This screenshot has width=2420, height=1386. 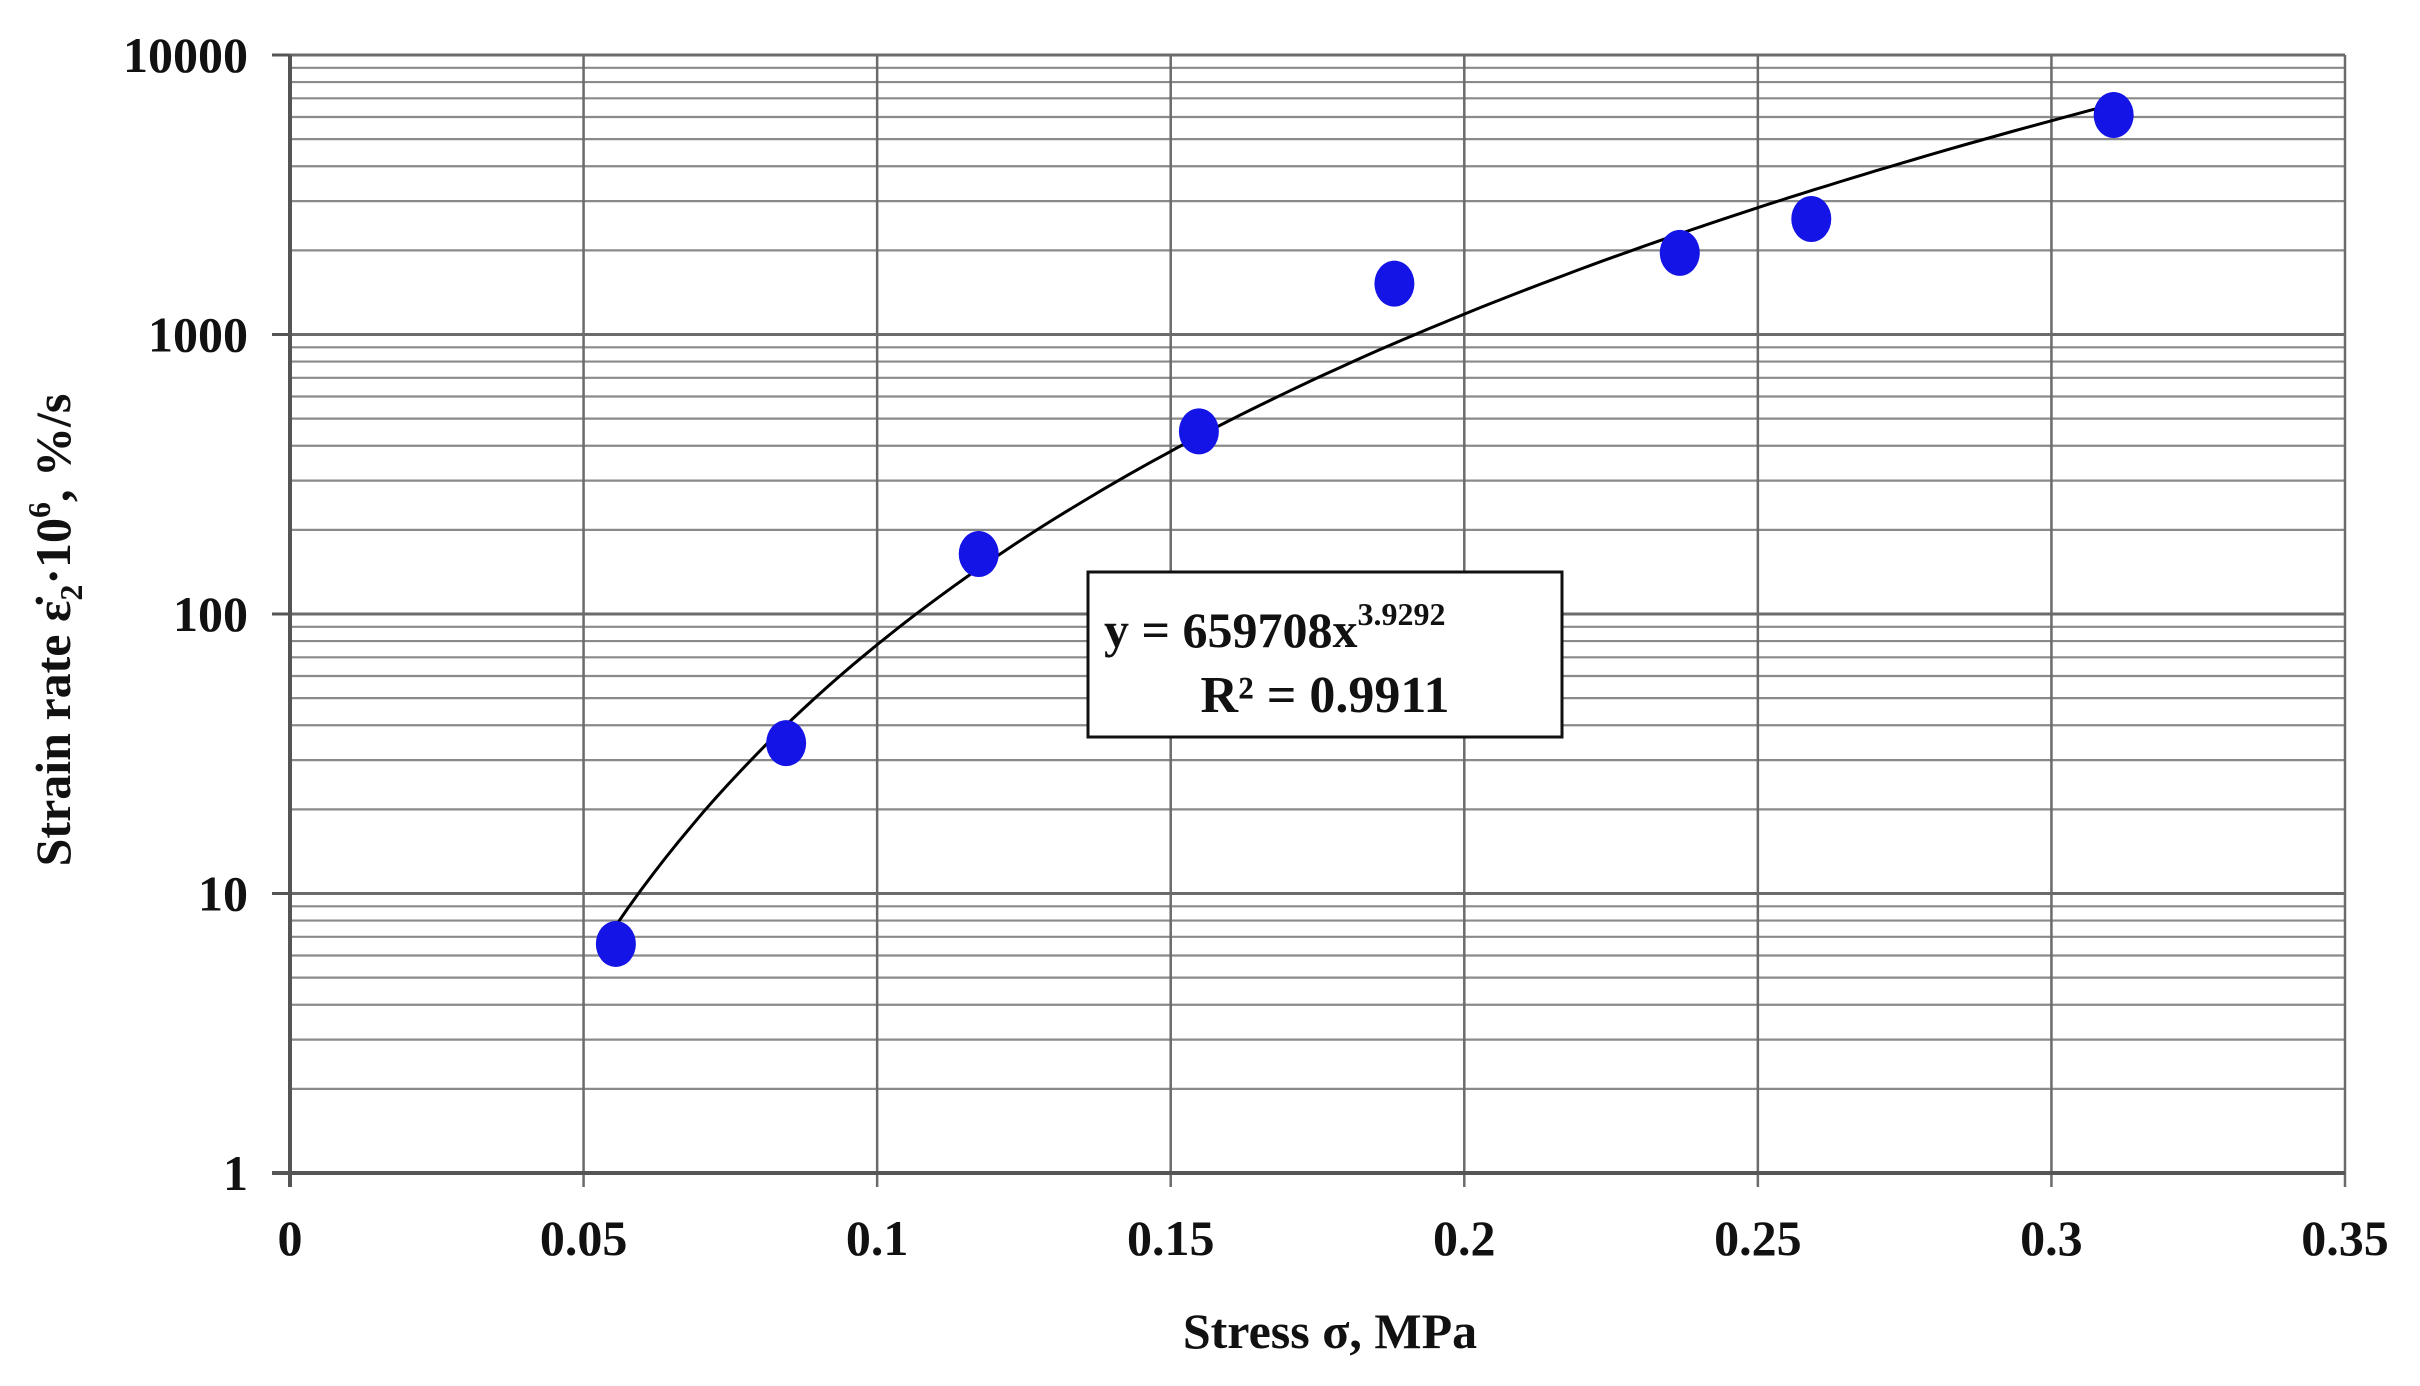 I want to click on equation-exponent: 3.9292, so click(x=1402, y=614).